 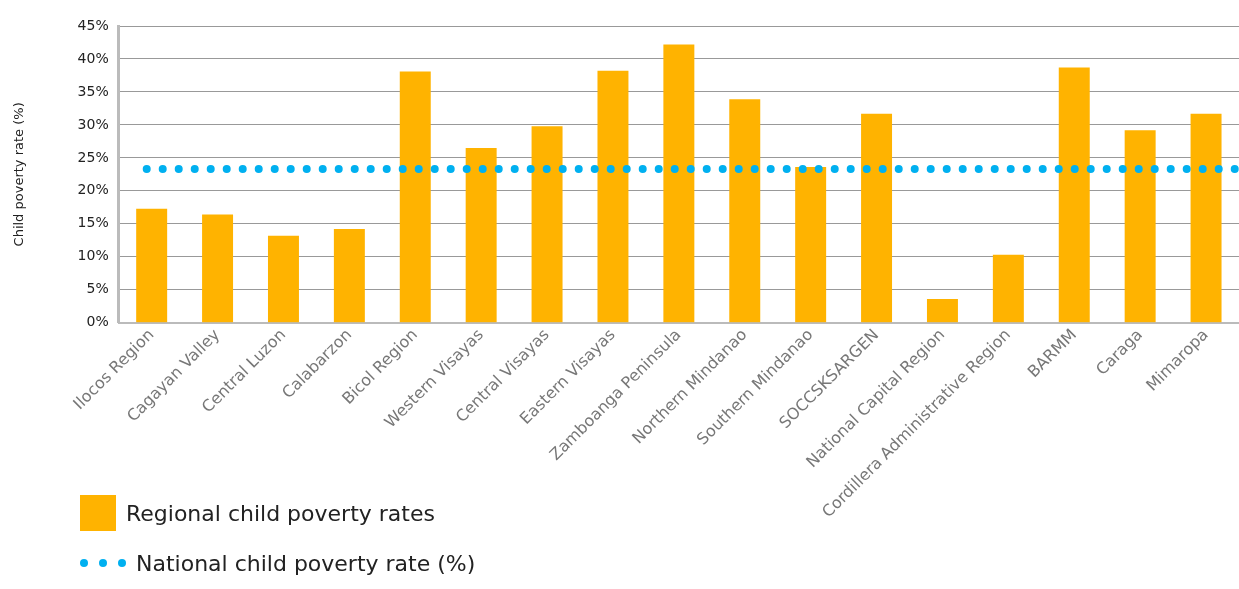 What do you see at coordinates (93, 156) in the screenshot?
I see `y-tick-label: 25%` at bounding box center [93, 156].